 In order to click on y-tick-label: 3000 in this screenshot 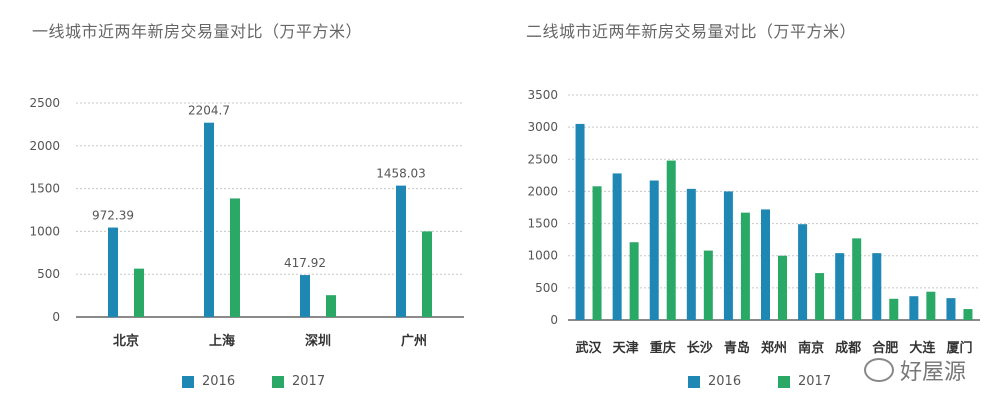, I will do `click(542, 127)`.